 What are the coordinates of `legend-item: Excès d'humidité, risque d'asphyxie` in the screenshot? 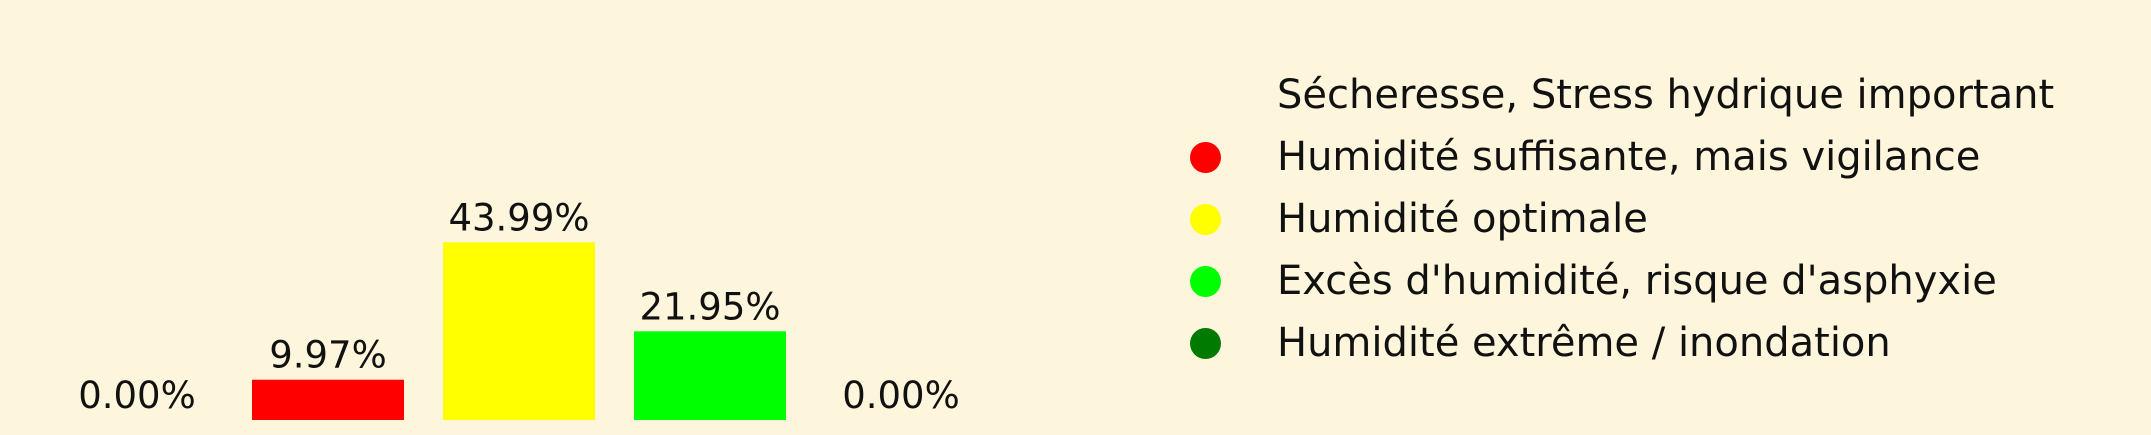 It's located at (1622, 281).